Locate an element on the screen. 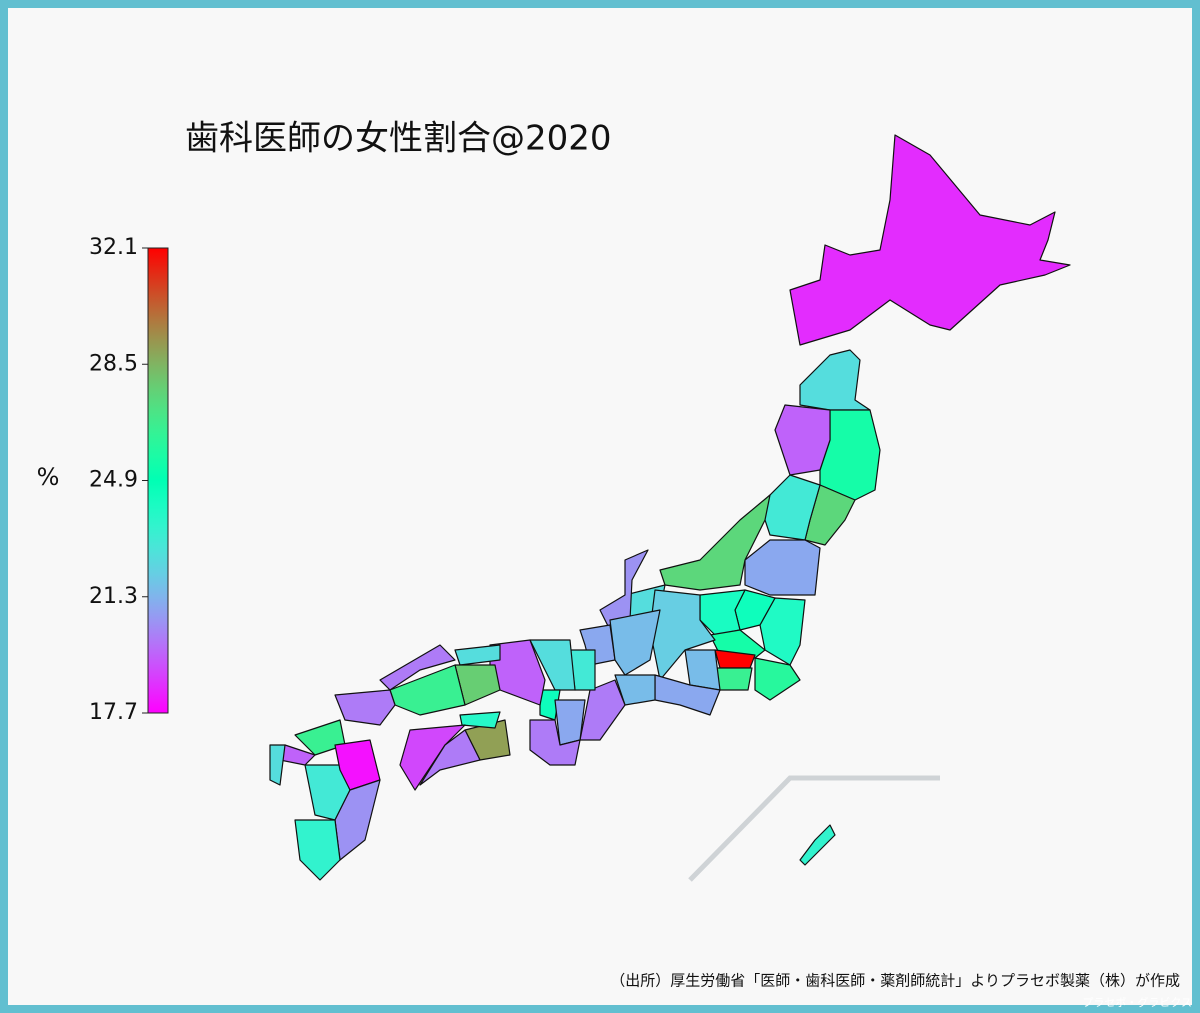  colorbar-tick-label: 32.1 is located at coordinates (113, 247).